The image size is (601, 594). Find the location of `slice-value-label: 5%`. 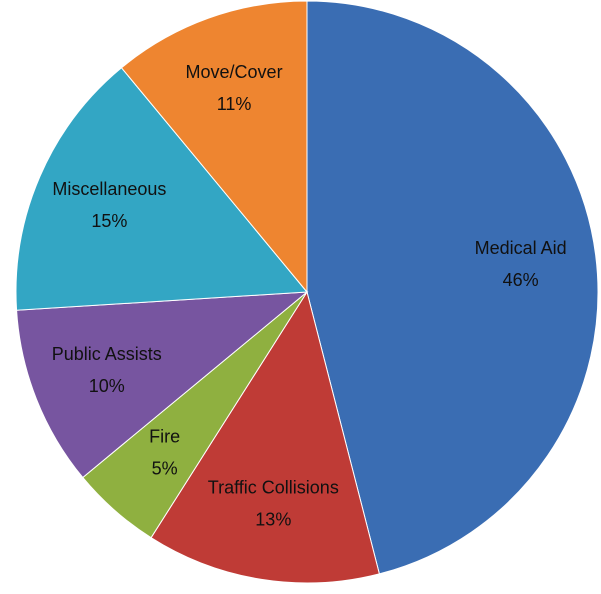

slice-value-label: 5% is located at coordinates (165, 468).